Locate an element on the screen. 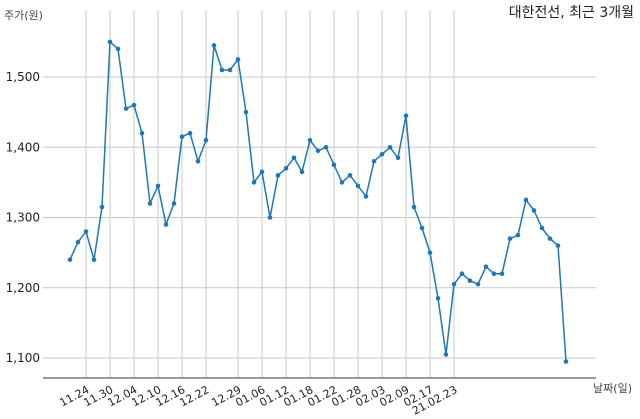  y-axis-label: 주가(원) is located at coordinates (23, 15).